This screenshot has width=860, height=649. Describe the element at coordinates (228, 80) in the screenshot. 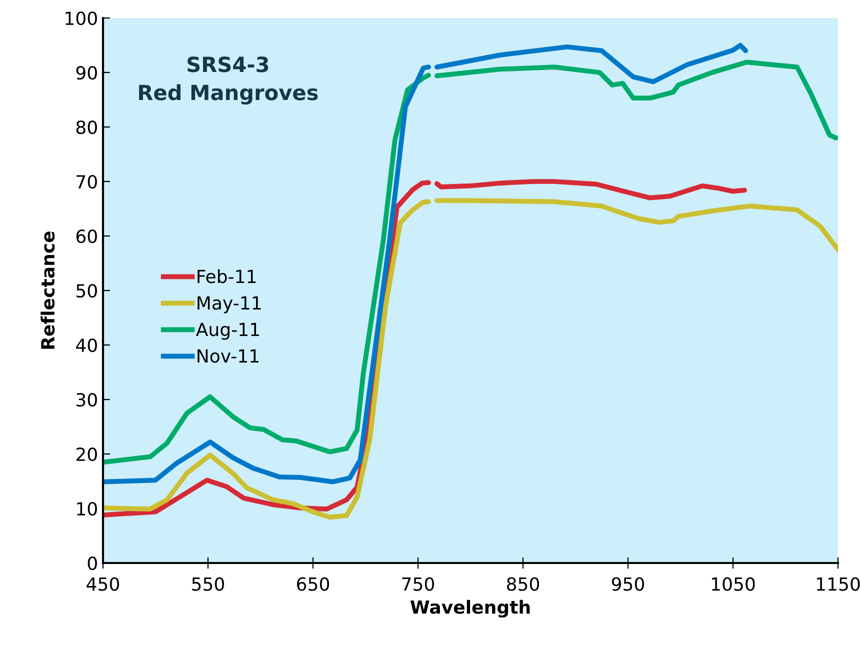

I see `text: SRS4-3 Red Mangroves` at that location.